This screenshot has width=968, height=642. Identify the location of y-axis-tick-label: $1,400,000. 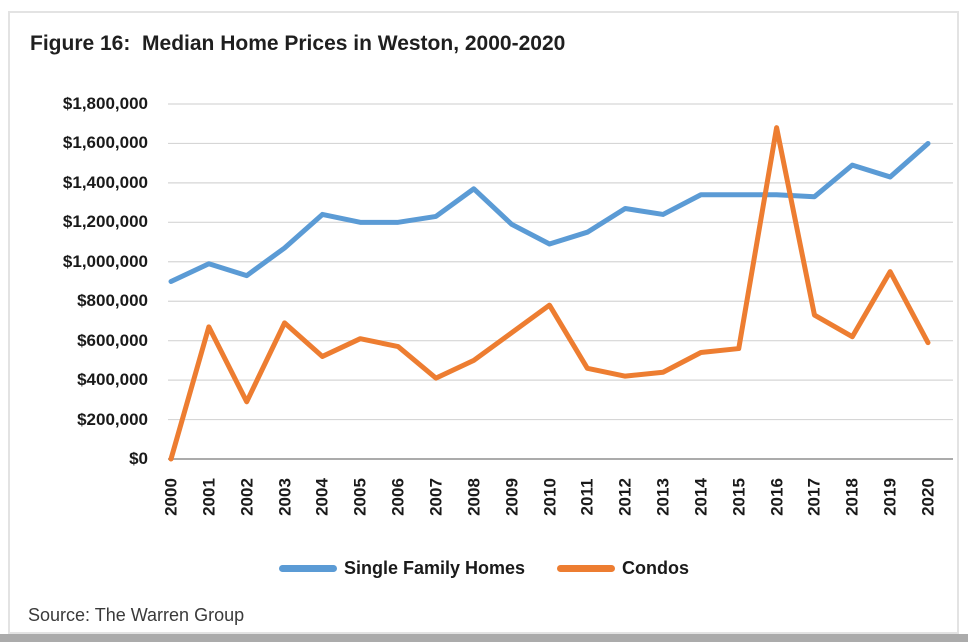
(105, 182).